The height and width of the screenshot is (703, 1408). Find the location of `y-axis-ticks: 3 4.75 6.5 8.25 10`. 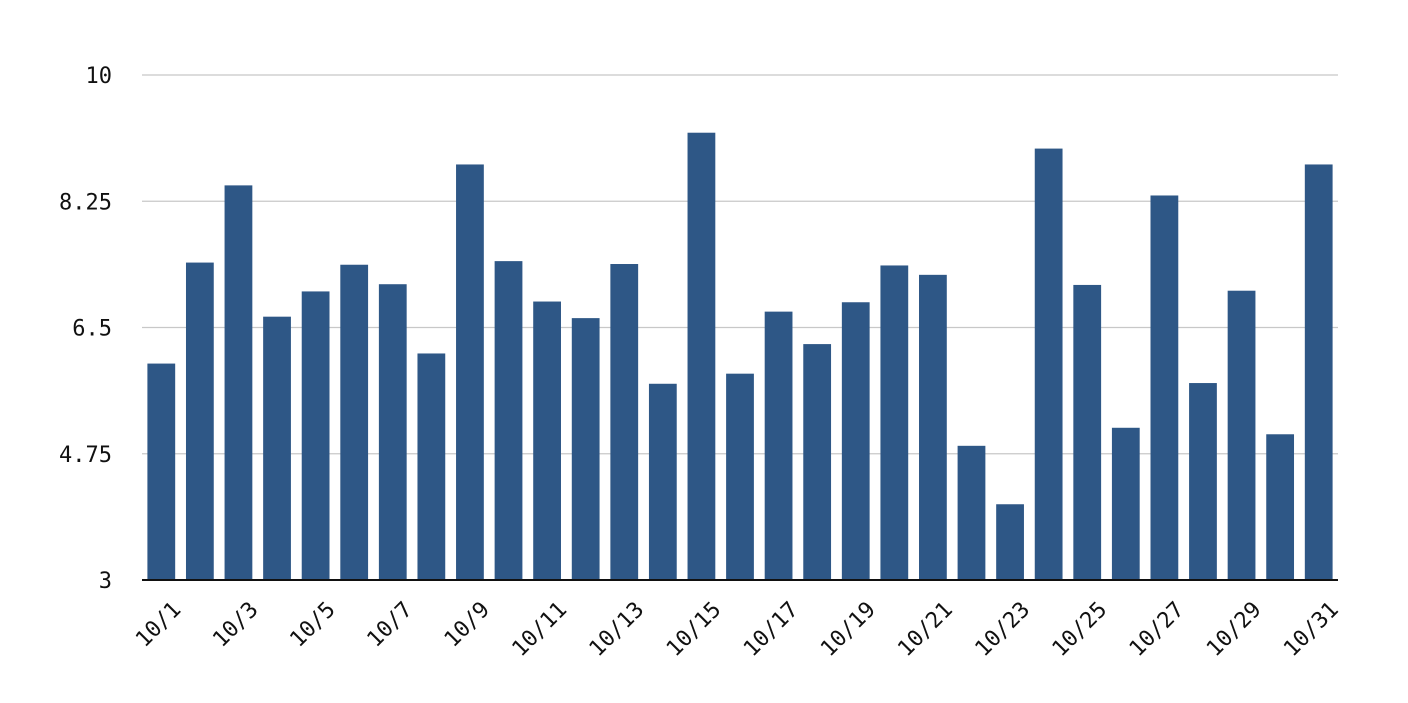

y-axis-ticks: 3 4.75 6.5 8.25 10 is located at coordinates (85, 329).